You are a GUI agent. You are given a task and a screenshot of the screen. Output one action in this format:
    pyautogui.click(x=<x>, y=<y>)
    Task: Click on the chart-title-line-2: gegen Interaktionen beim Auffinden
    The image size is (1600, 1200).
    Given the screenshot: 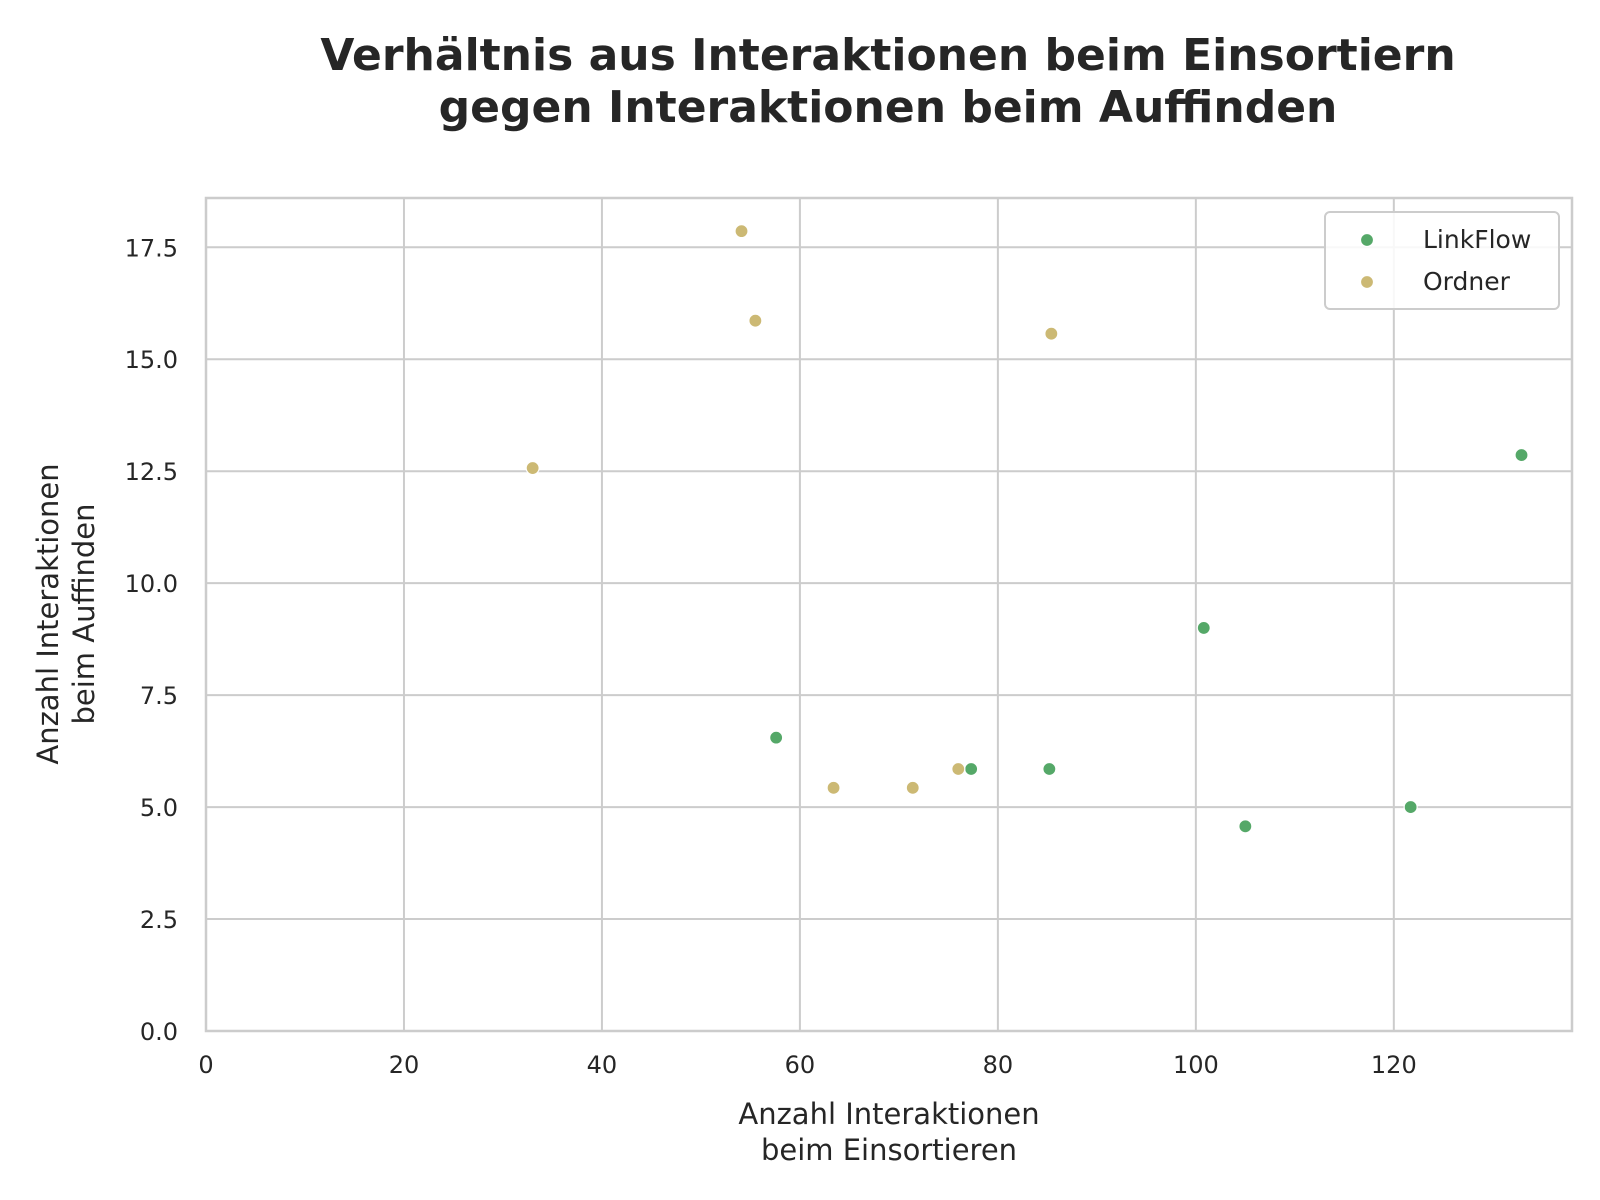 What is the action you would take?
    pyautogui.click(x=888, y=107)
    